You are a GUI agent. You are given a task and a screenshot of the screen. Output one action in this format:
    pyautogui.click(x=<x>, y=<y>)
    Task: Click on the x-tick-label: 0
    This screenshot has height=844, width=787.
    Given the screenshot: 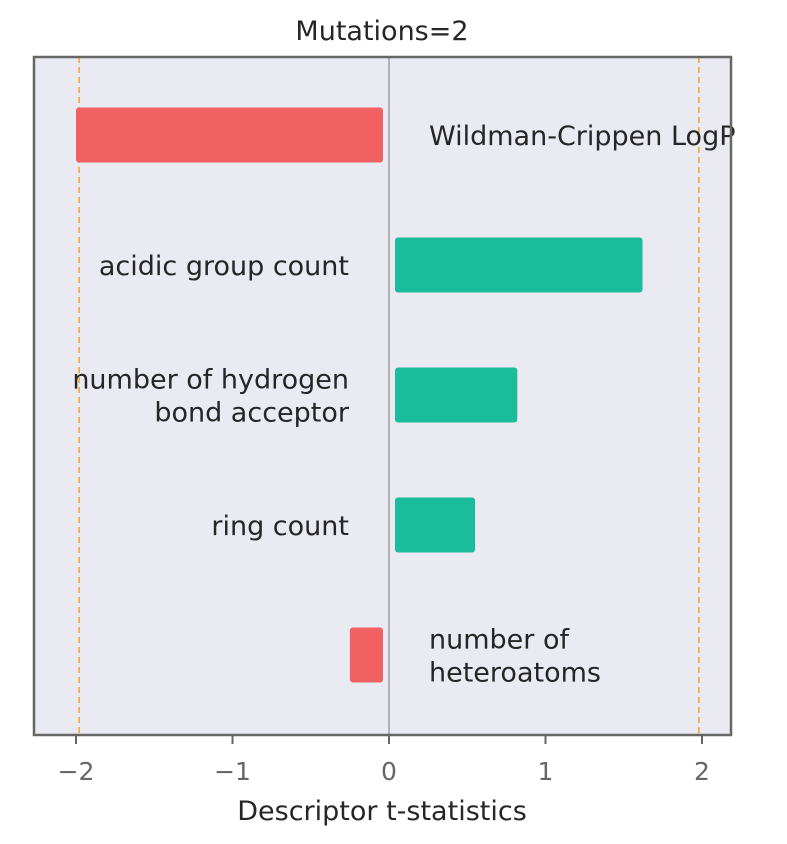 What is the action you would take?
    pyautogui.click(x=389, y=771)
    